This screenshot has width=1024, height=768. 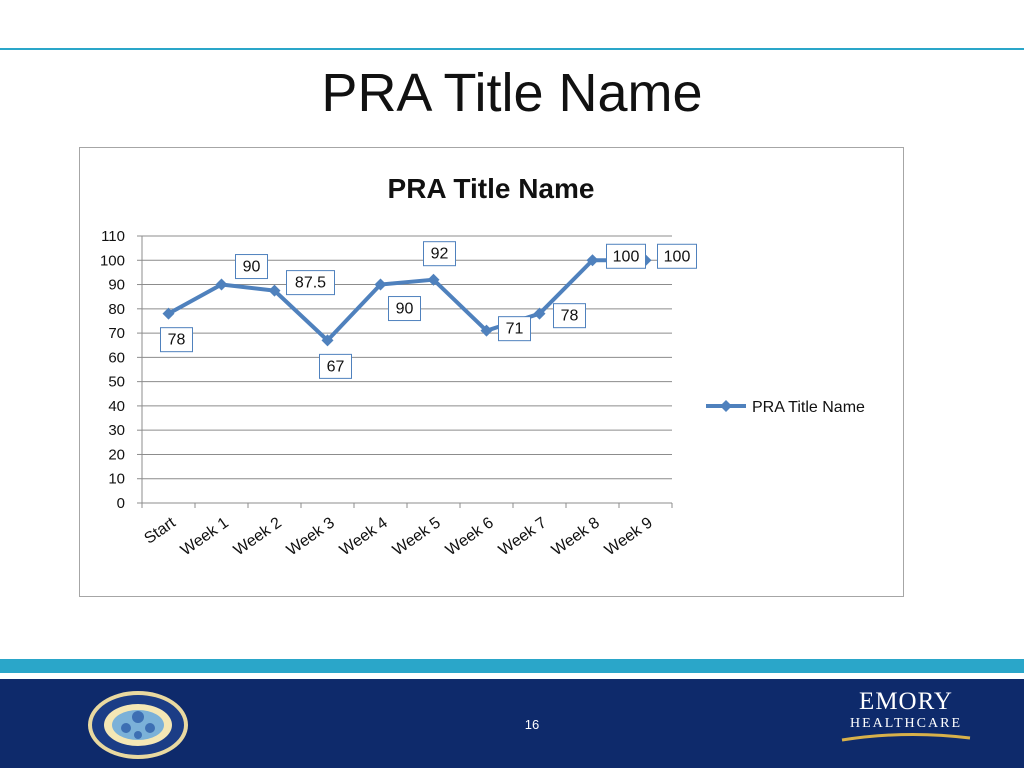 What do you see at coordinates (629, 536) in the screenshot?
I see `x-tick-label: Week 9` at bounding box center [629, 536].